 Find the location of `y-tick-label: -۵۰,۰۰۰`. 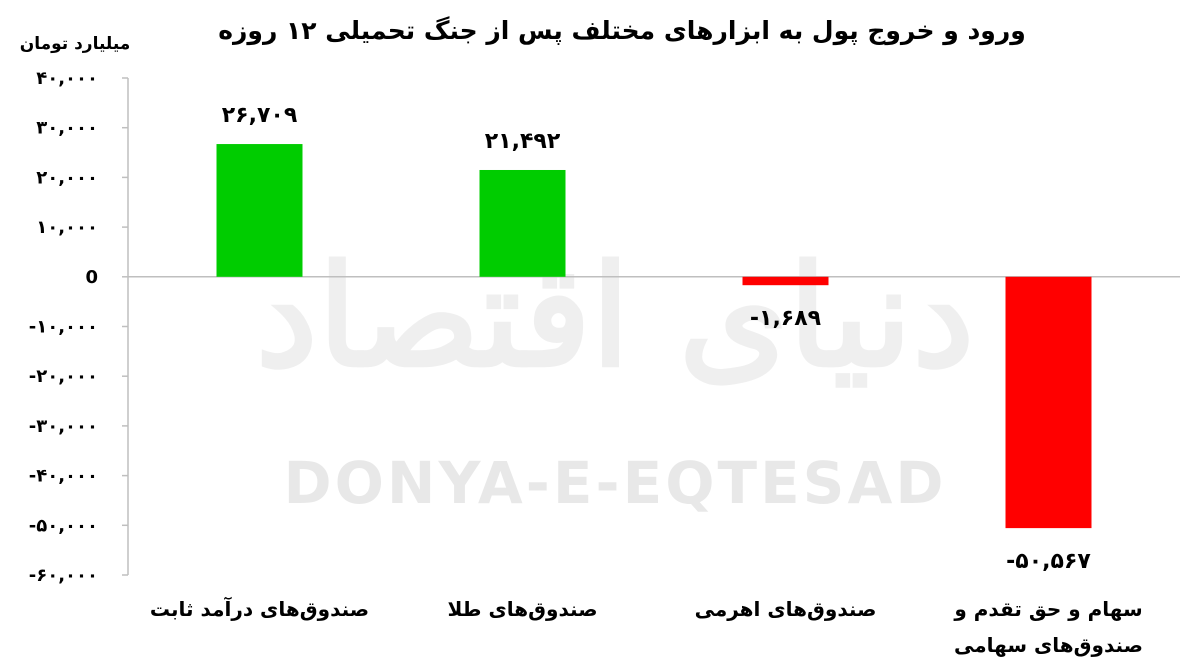

y-tick-label: -۵۰,۰۰۰ is located at coordinates (63, 525).